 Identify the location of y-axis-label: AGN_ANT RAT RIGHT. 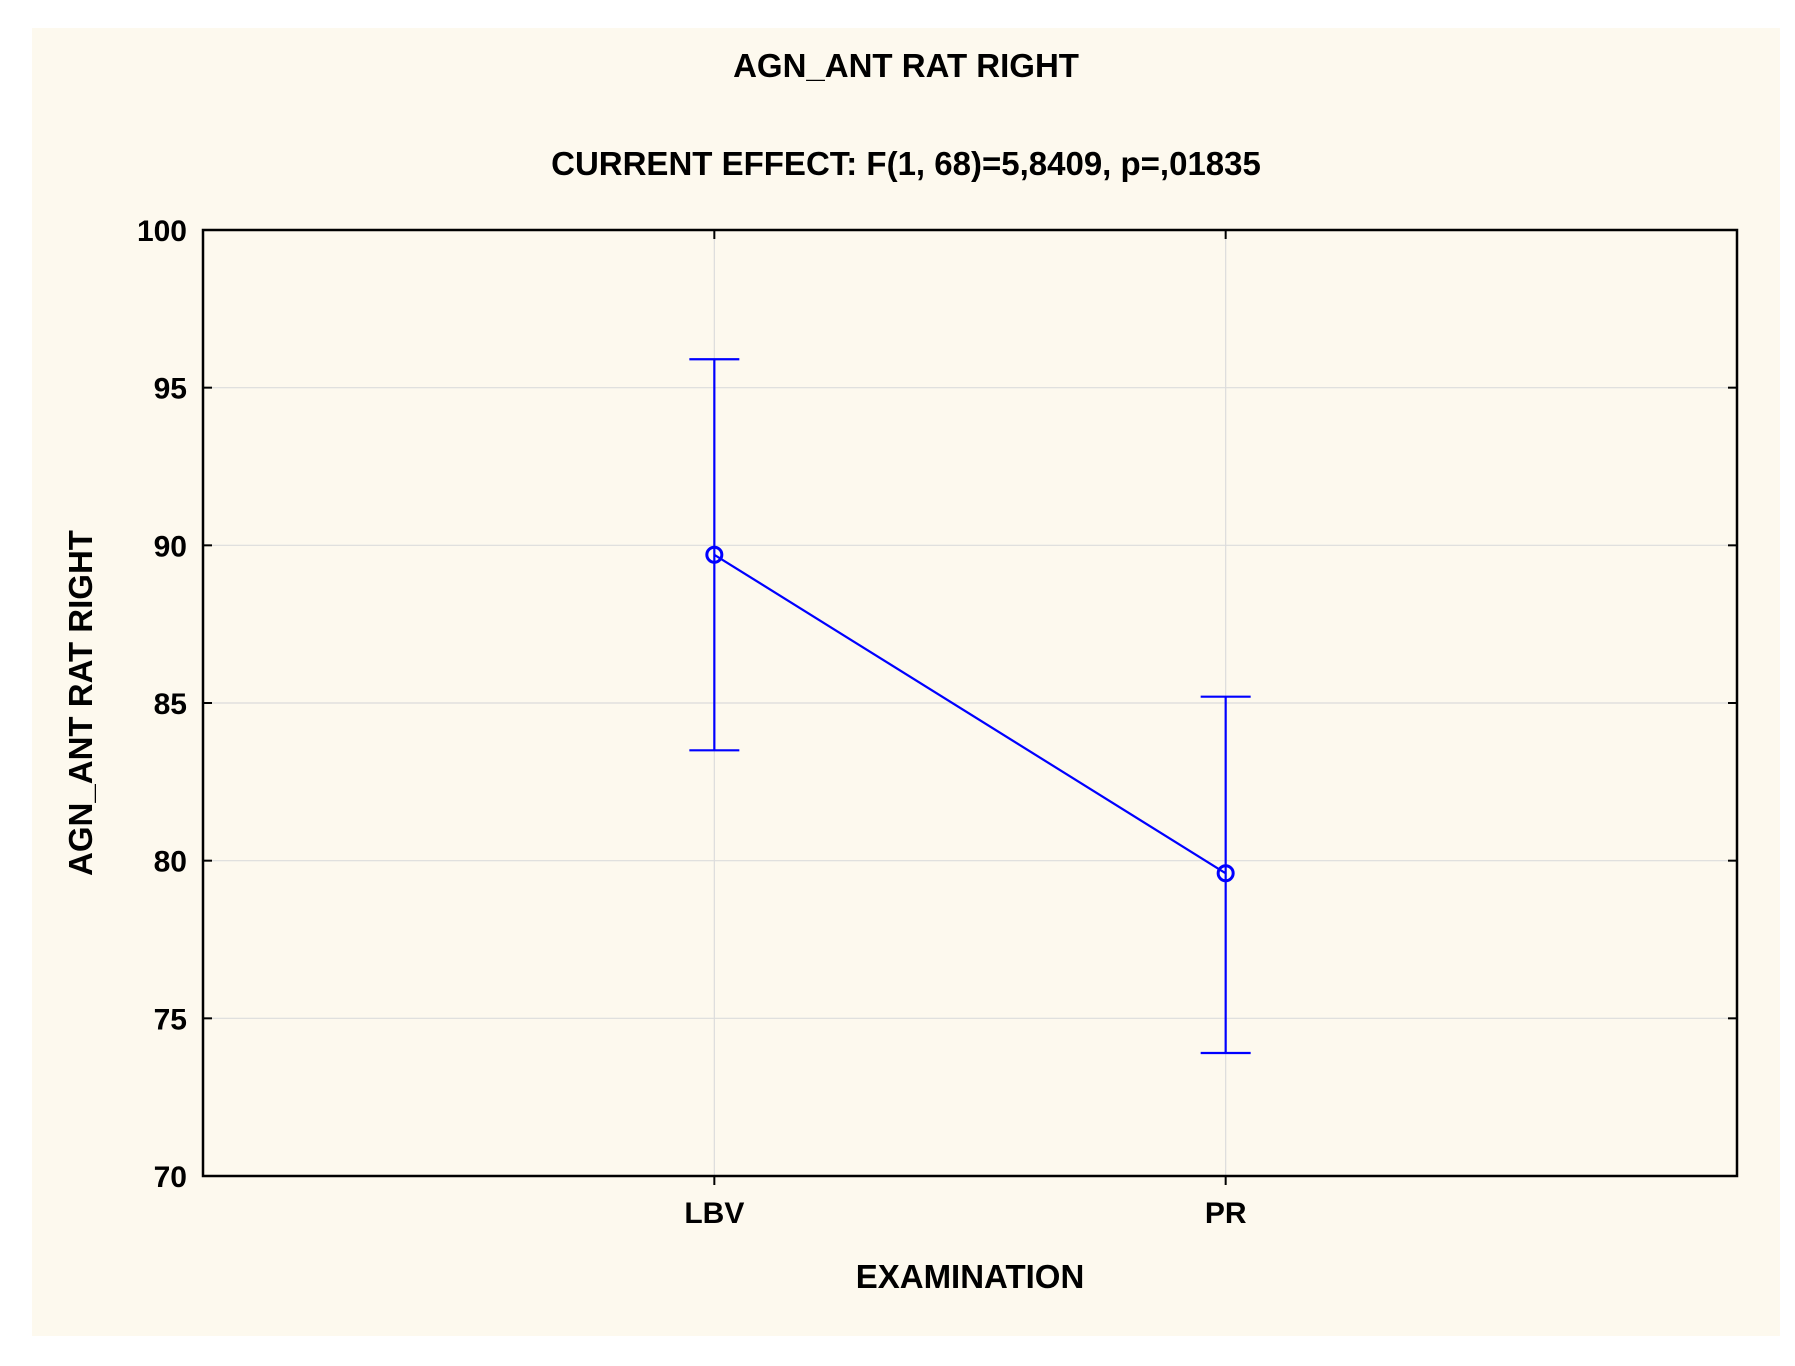
(80, 703).